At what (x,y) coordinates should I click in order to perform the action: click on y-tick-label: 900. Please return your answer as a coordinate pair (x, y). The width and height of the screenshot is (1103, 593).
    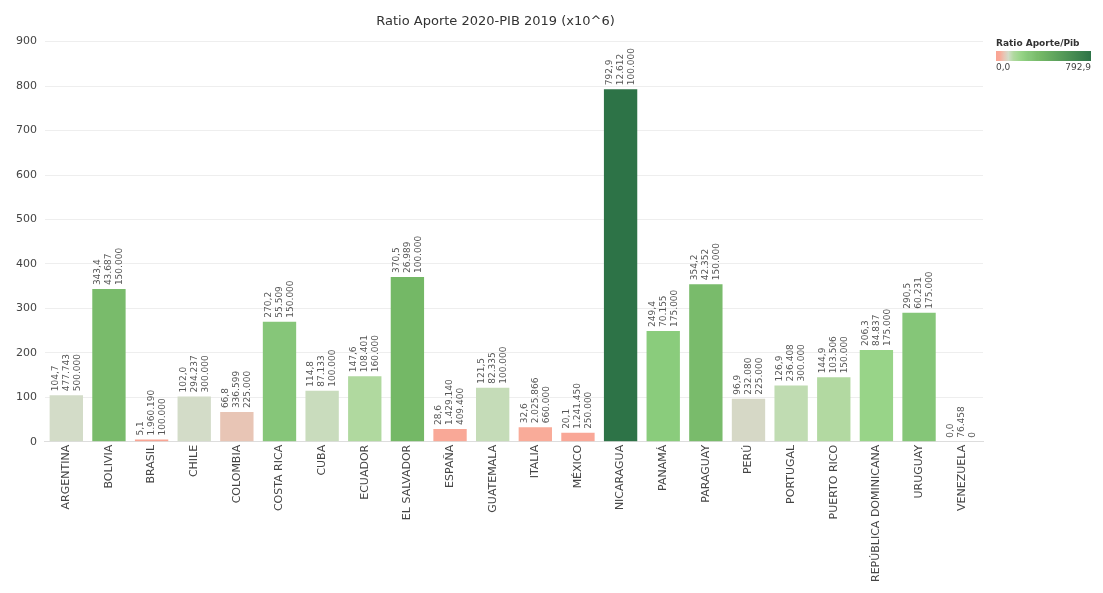
    Looking at the image, I should click on (26, 41).